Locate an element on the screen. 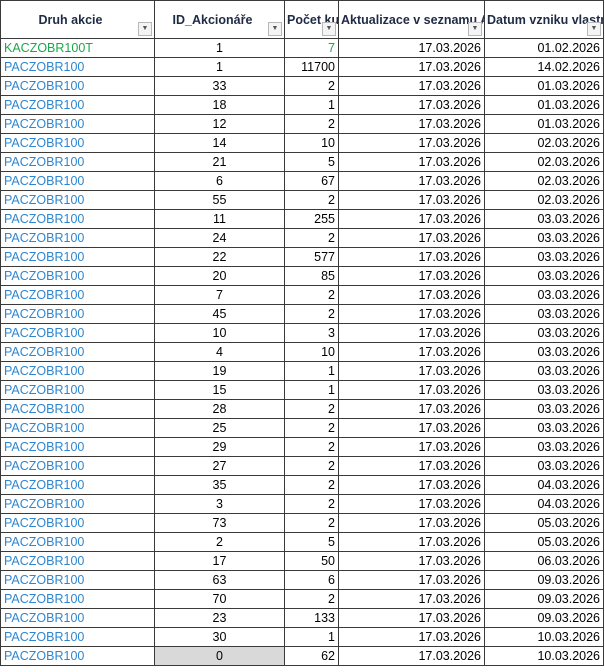 This screenshot has height=672, width=605. cell-id-akcionare: 27 is located at coordinates (219, 466).